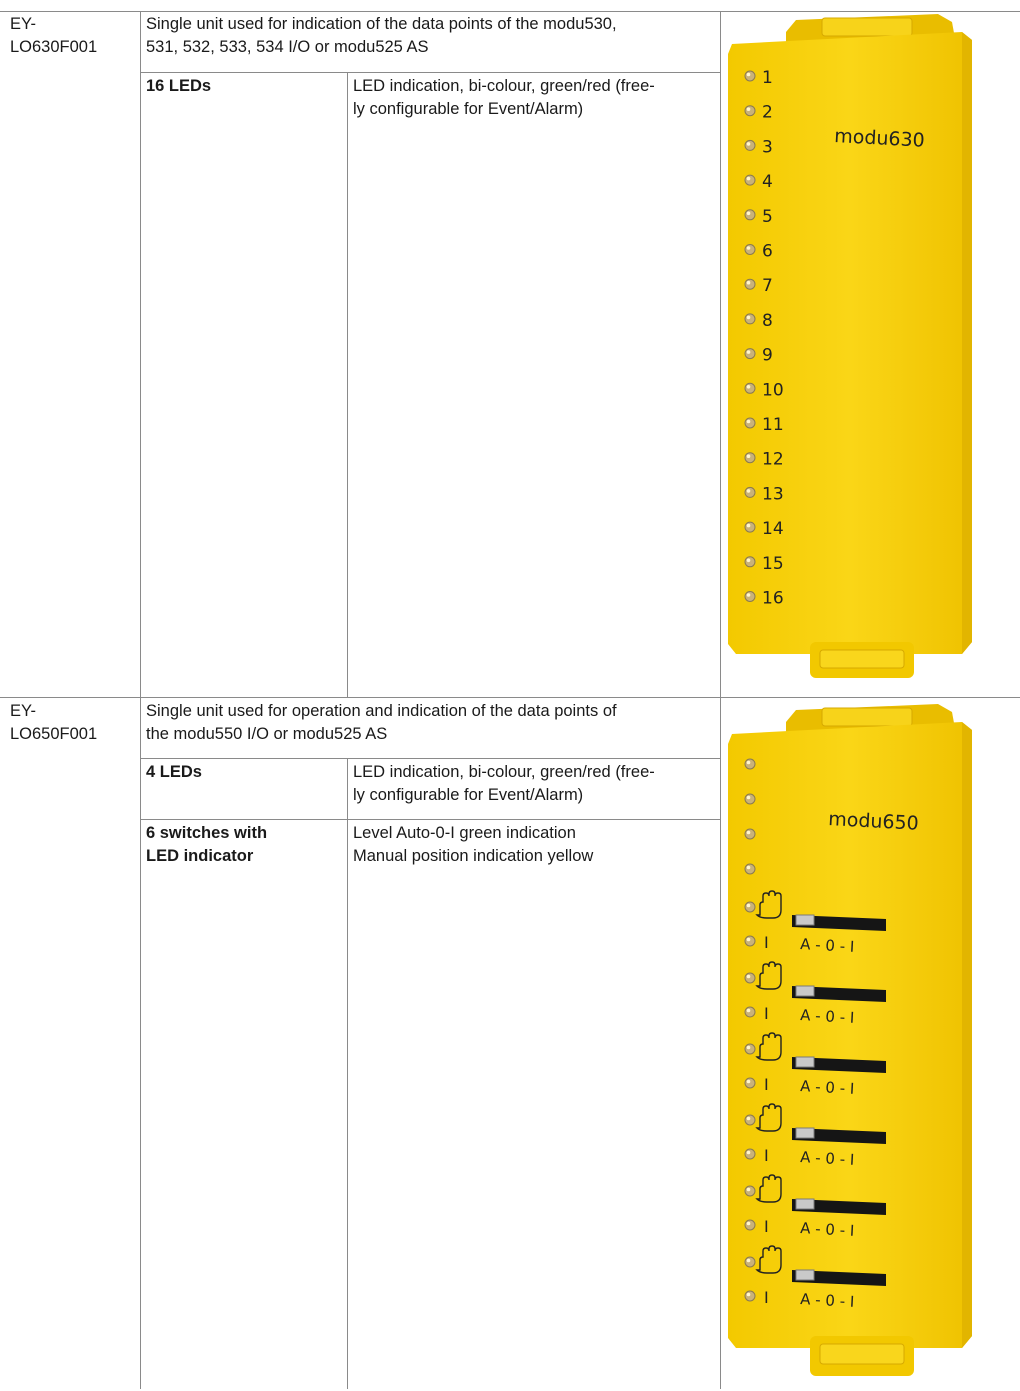  Describe the element at coordinates (767, 147) in the screenshot. I see `led-number-label: 3` at that location.